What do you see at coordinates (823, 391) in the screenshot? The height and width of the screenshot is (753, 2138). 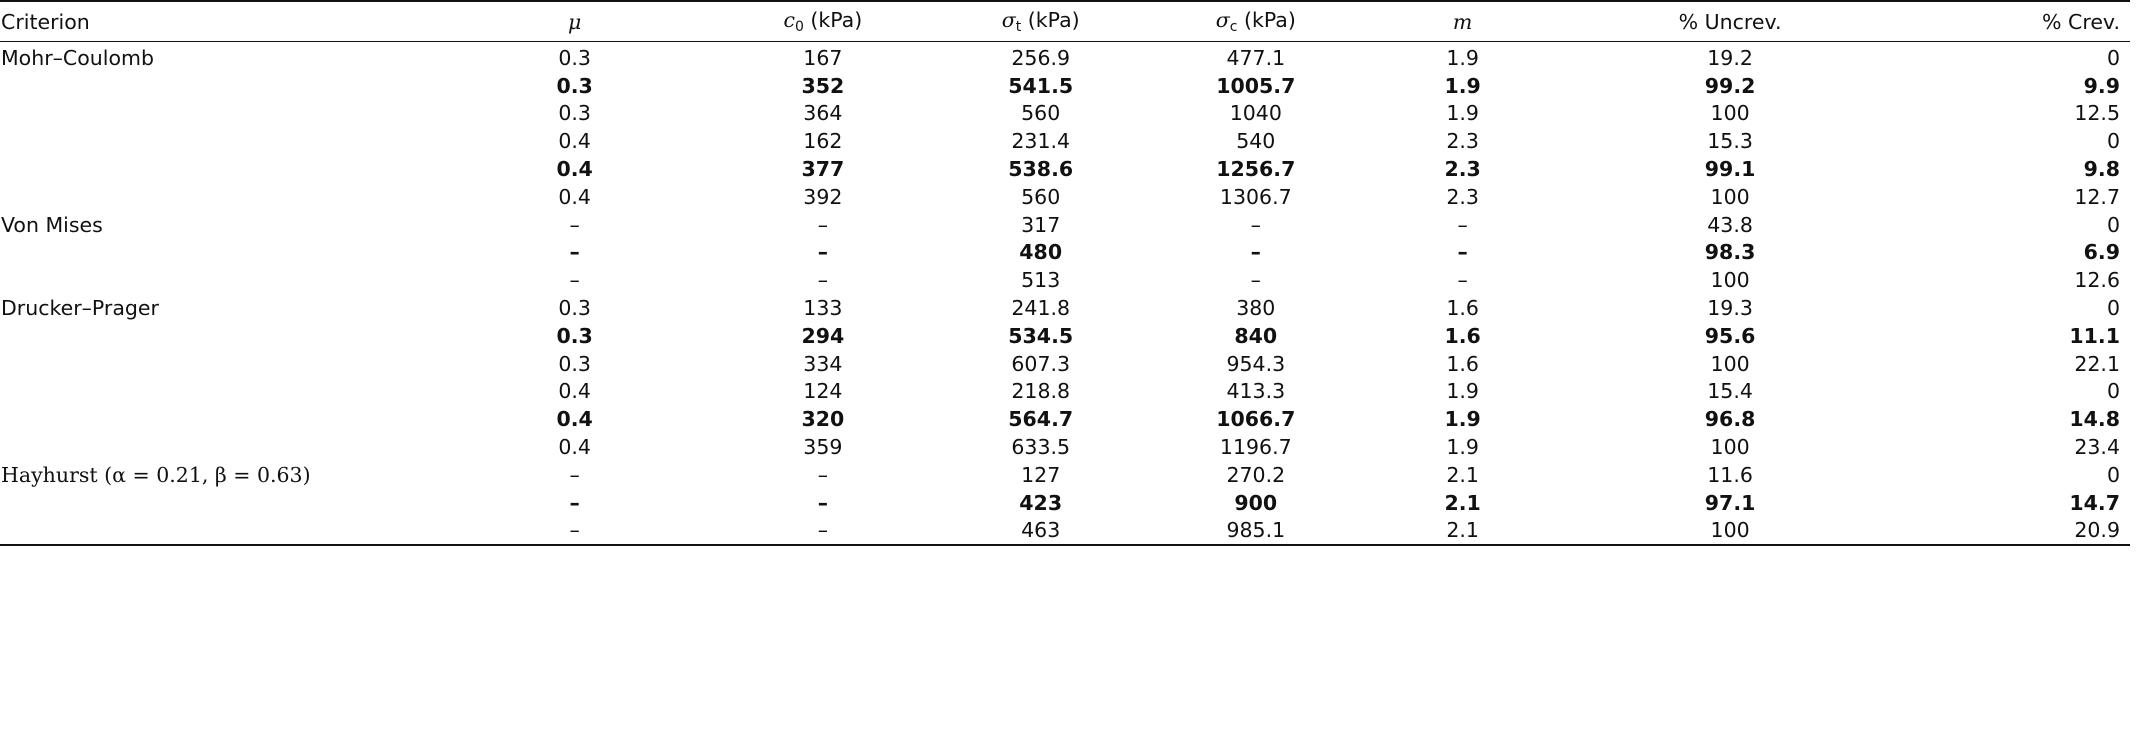 I see `cell-c0: 124` at bounding box center [823, 391].